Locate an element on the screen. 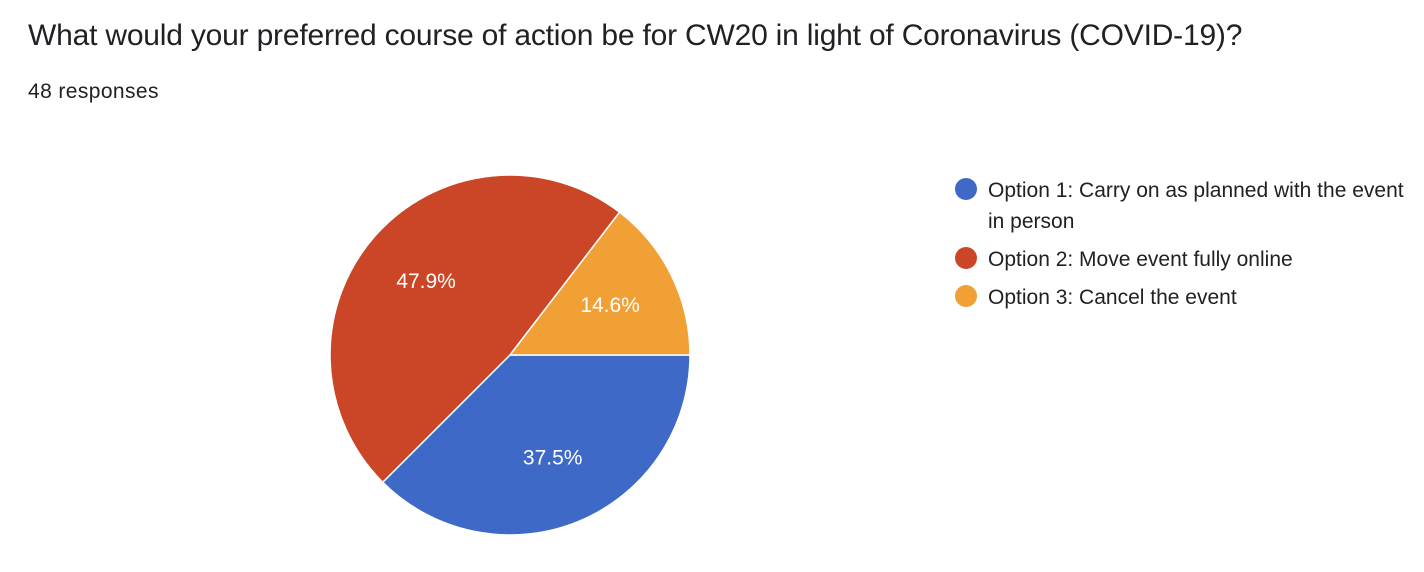 The height and width of the screenshot is (572, 1424). legend-item-option-2: Option 2: Move event fully online is located at coordinates (1185, 259).